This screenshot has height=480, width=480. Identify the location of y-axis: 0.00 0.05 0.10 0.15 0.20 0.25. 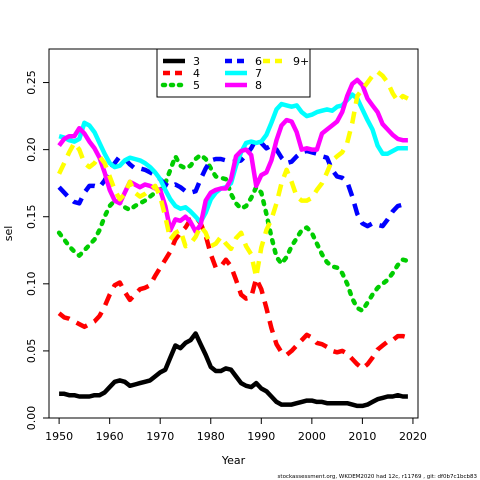
(37, 250).